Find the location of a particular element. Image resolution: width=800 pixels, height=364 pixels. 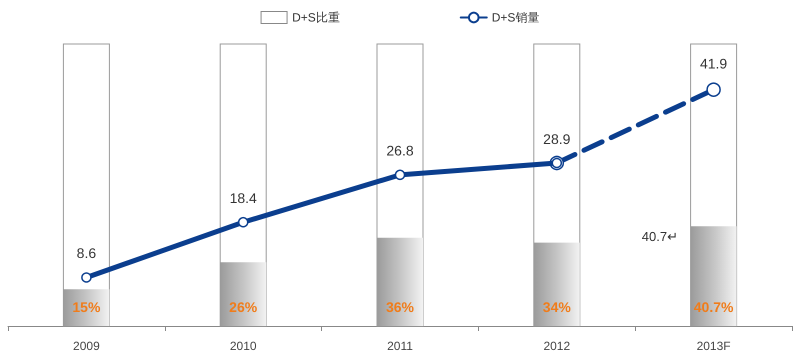

annotation: 40.7↵ is located at coordinates (660, 236).